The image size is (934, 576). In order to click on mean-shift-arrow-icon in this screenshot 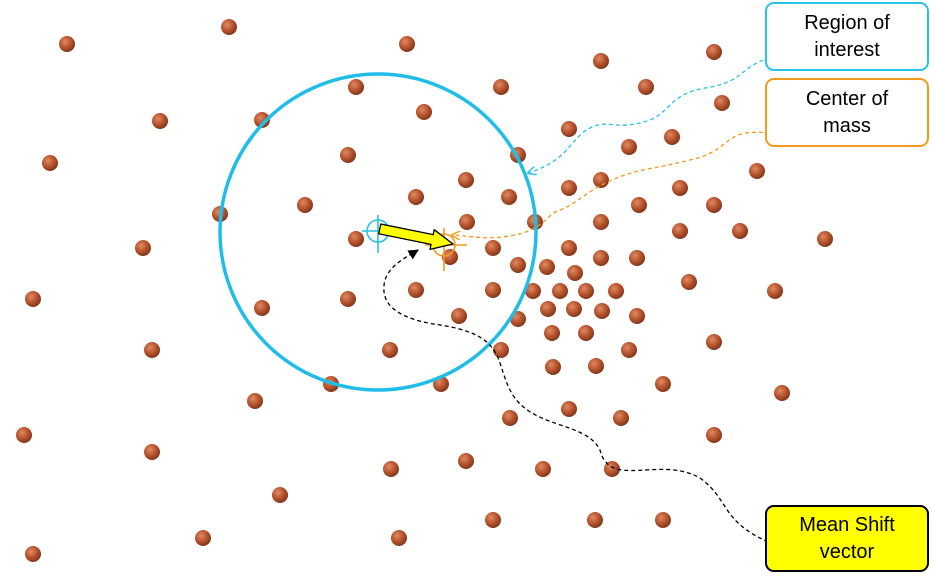, I will do `click(416, 237)`.